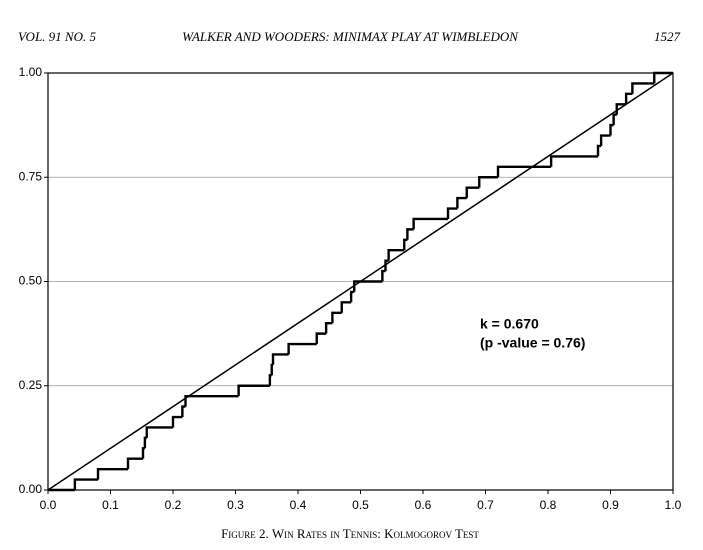  What do you see at coordinates (298, 505) in the screenshot?
I see `x-tick-label: 0.4` at bounding box center [298, 505].